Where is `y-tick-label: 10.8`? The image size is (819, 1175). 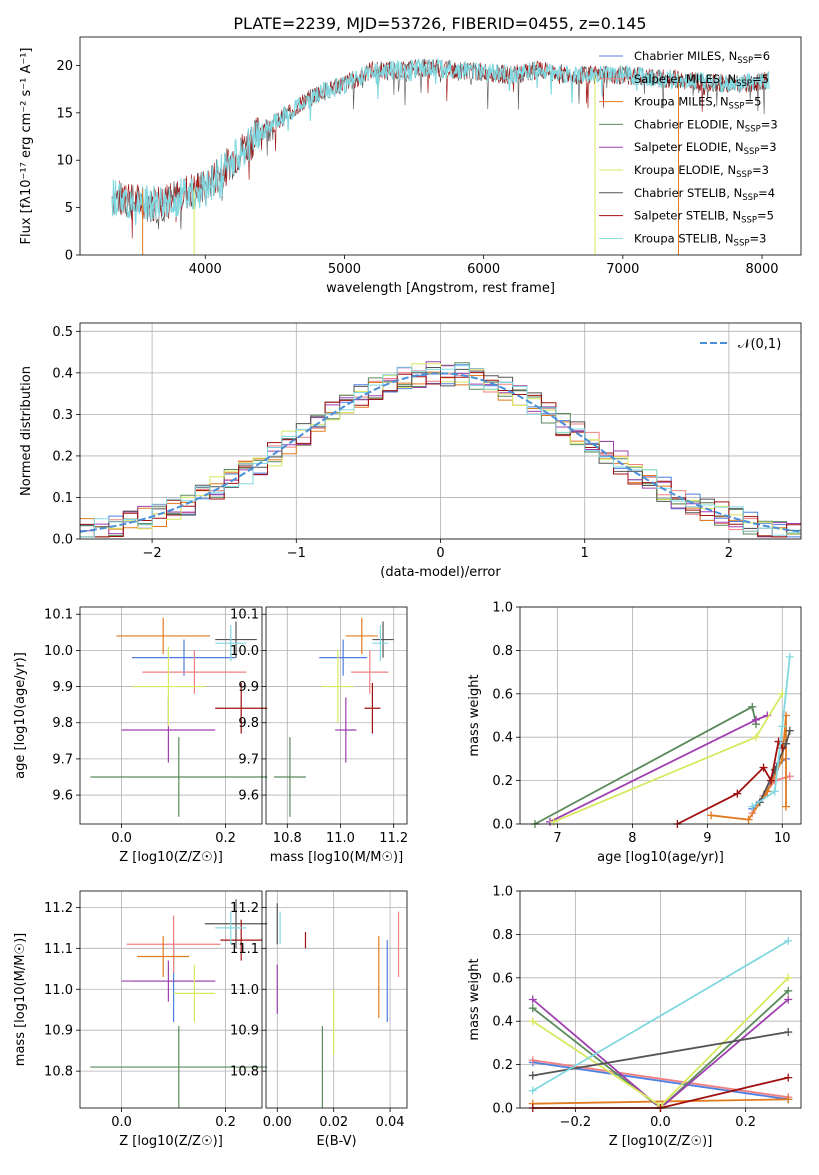
y-tick-label: 10.8 is located at coordinates (244, 1072).